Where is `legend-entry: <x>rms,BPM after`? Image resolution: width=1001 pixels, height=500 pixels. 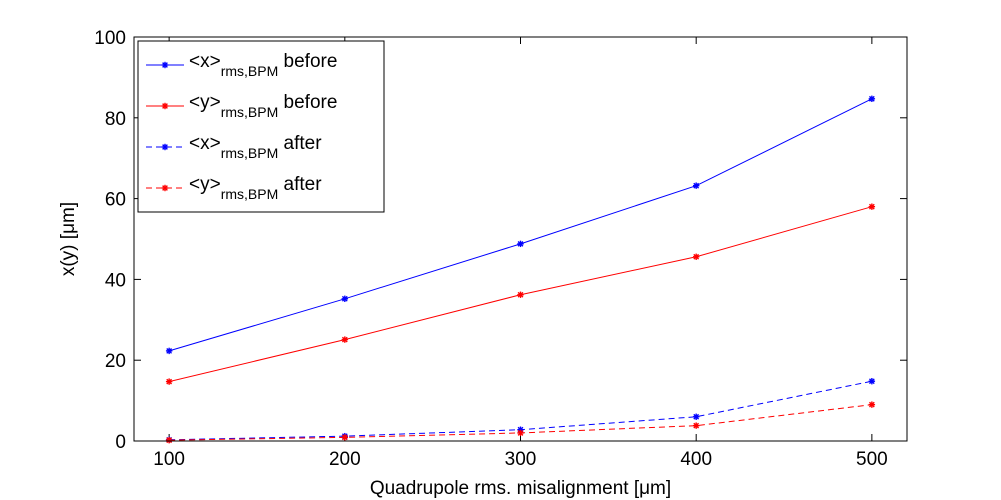 legend-entry: <x>rms,BPM after is located at coordinates (234, 147).